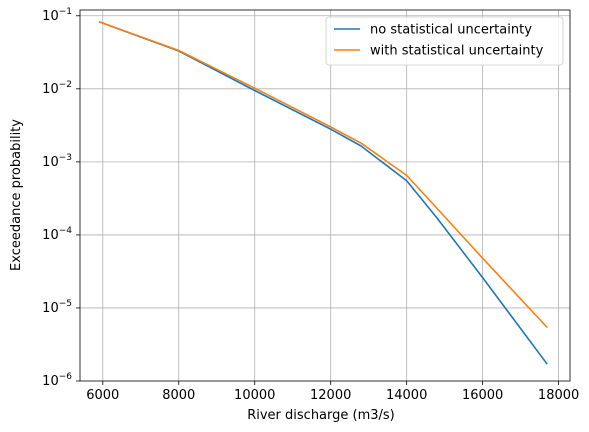 This screenshot has height=432, width=589. I want to click on x-tick-label: 12000, so click(330, 395).